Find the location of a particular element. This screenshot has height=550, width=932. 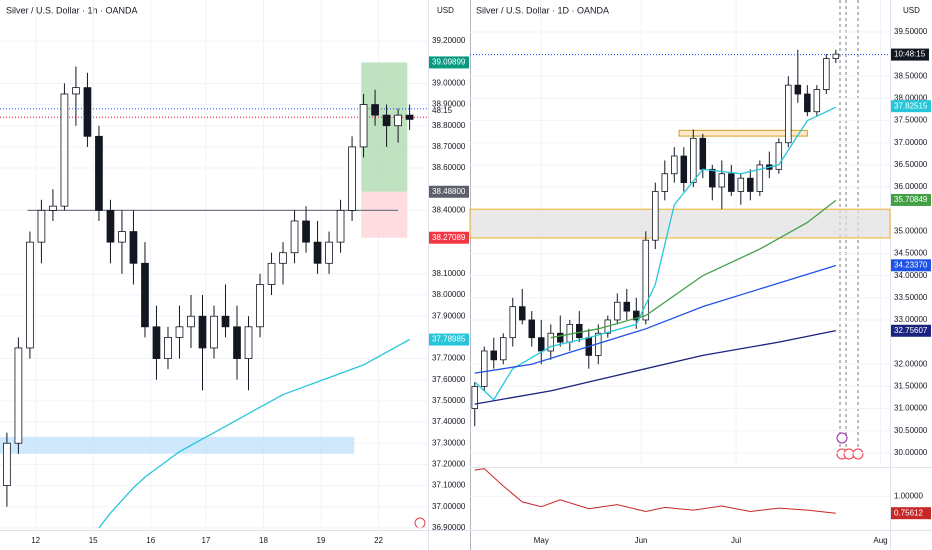

x-tick-label: Jun is located at coordinates (641, 540).